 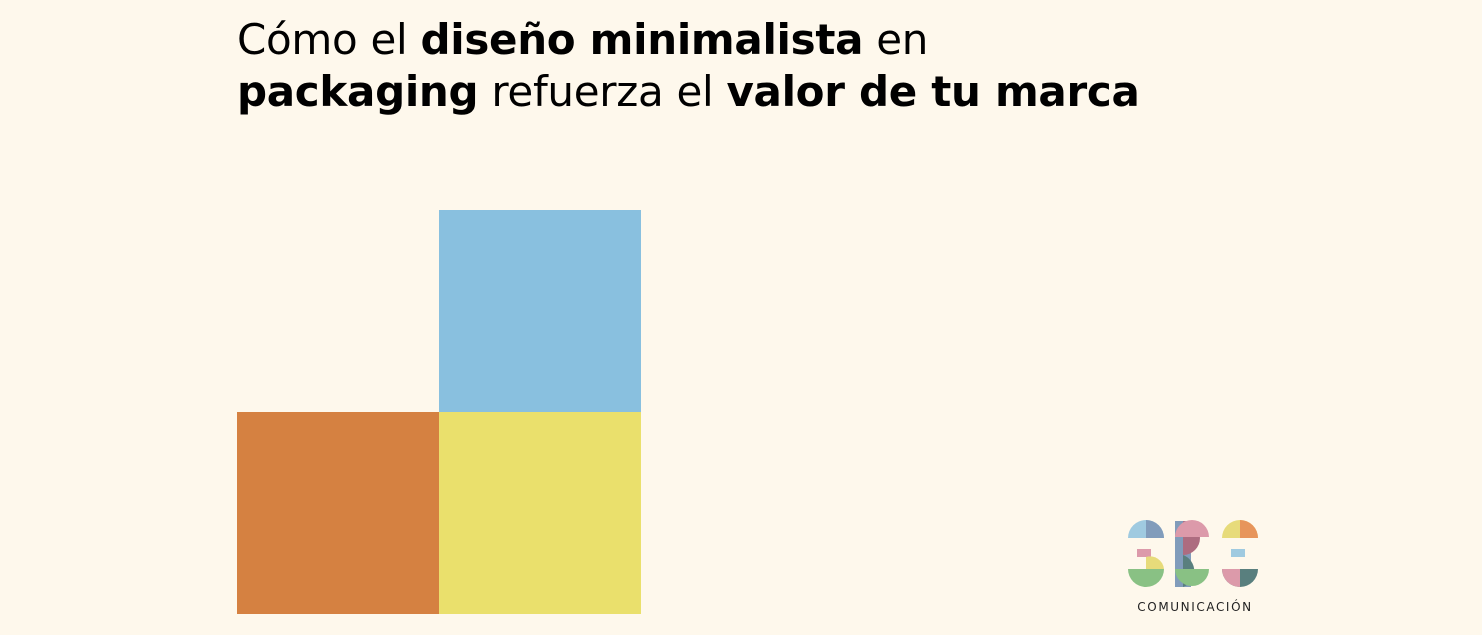 What do you see at coordinates (338, 513) in the screenshot?
I see `orange-square` at bounding box center [338, 513].